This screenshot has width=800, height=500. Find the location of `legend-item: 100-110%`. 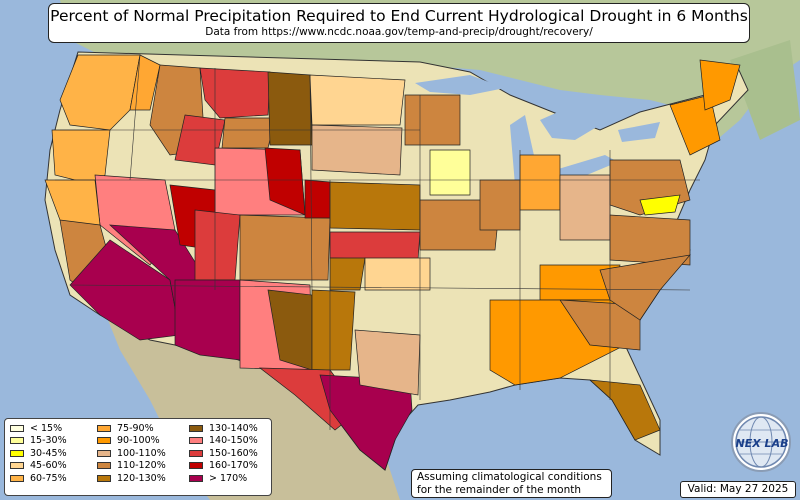

legend-item: 100-110% is located at coordinates (131, 453).